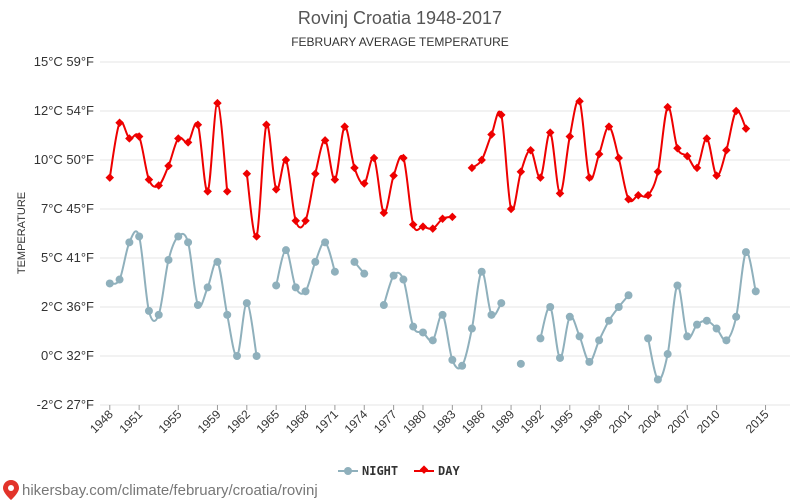  What do you see at coordinates (437, 471) in the screenshot?
I see `legend-item-day: DAY` at bounding box center [437, 471].